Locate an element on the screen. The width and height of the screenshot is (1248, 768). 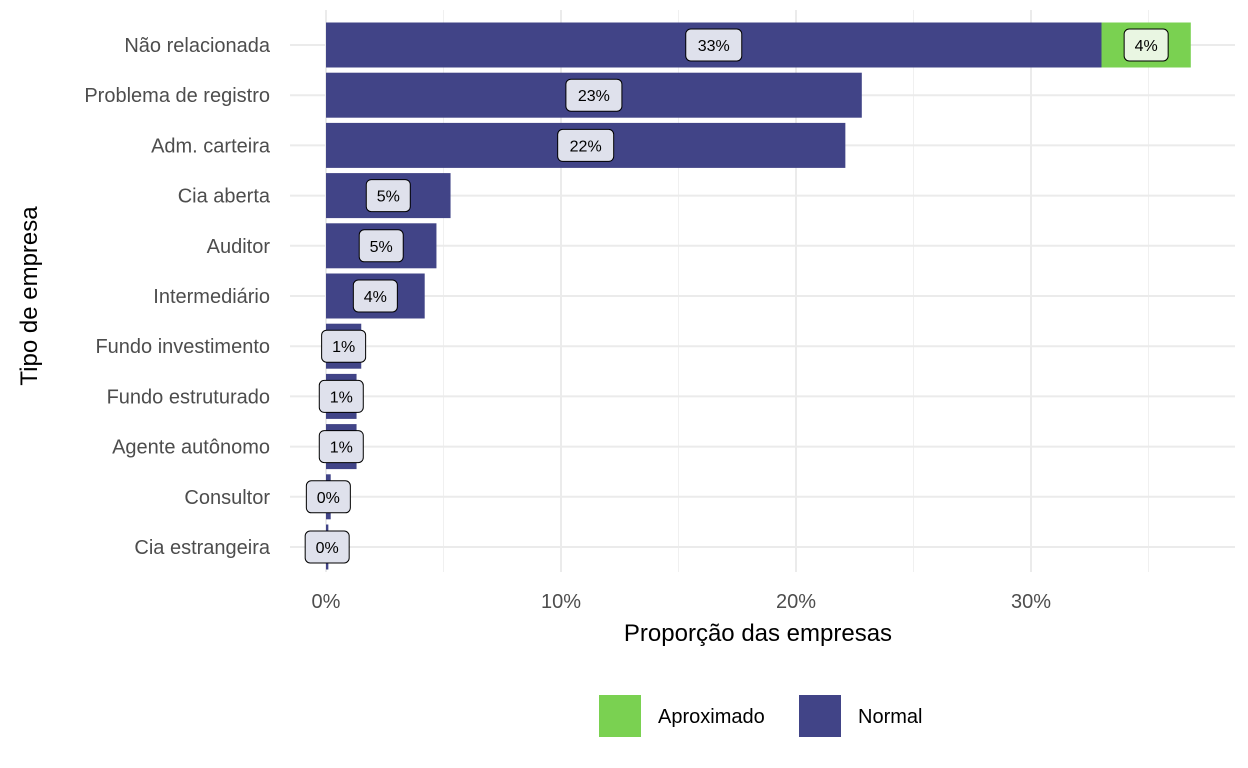
legend-label-normal: Normal is located at coordinates (890, 717).